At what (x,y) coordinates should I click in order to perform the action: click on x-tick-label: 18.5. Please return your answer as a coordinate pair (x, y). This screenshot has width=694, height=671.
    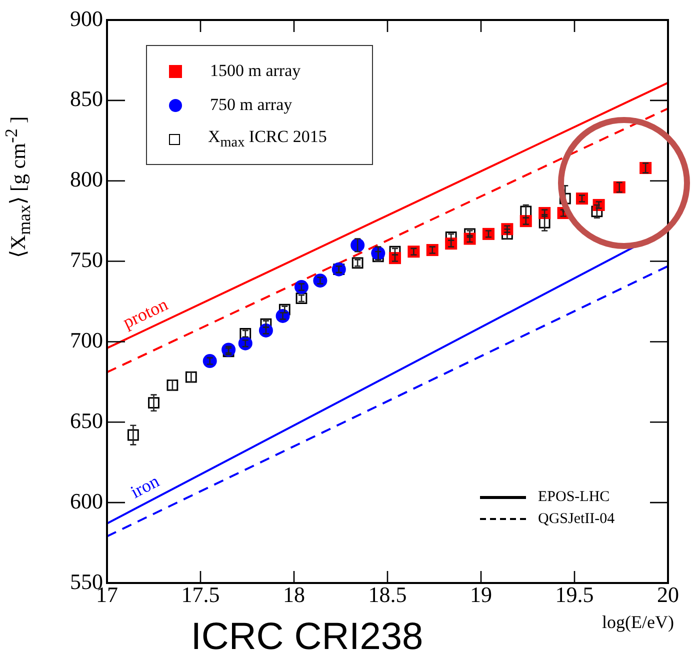
    Looking at the image, I should click on (387, 594).